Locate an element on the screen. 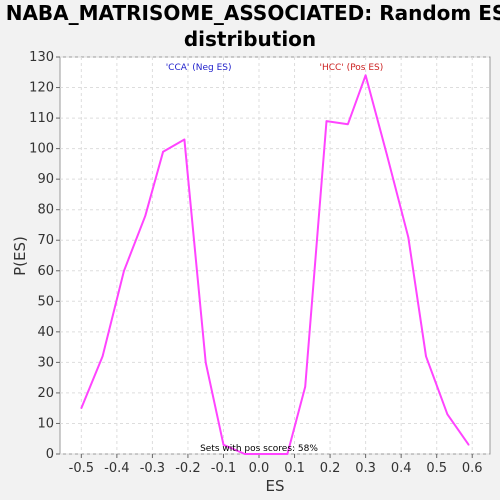 The image size is (500, 500). x-tick-label: 0.4 is located at coordinates (401, 468).